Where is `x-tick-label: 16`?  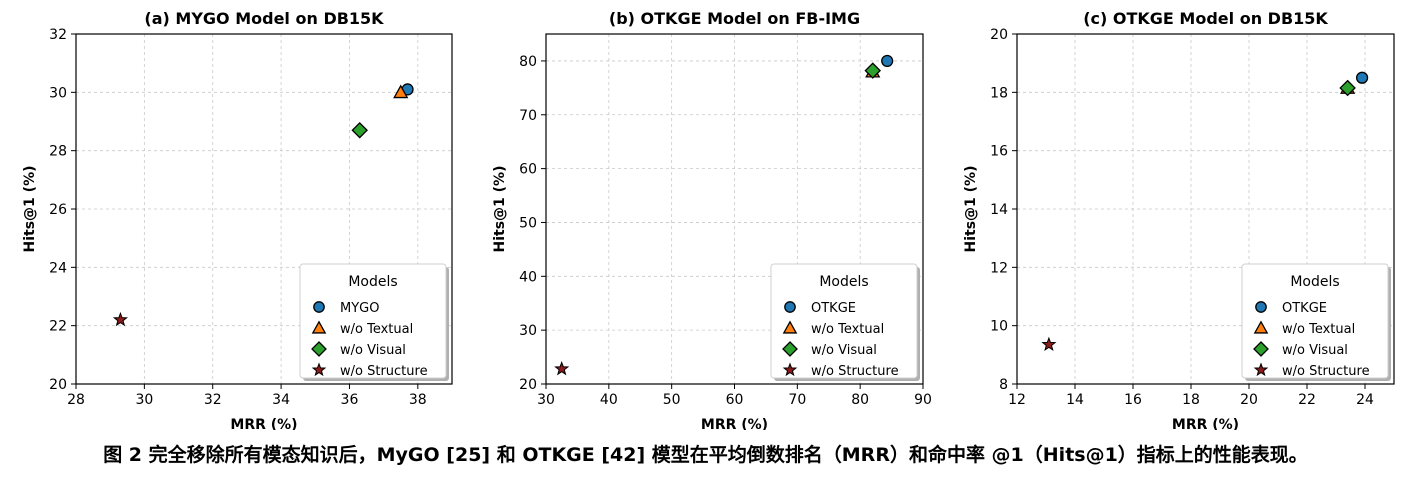 x-tick-label: 16 is located at coordinates (1133, 400).